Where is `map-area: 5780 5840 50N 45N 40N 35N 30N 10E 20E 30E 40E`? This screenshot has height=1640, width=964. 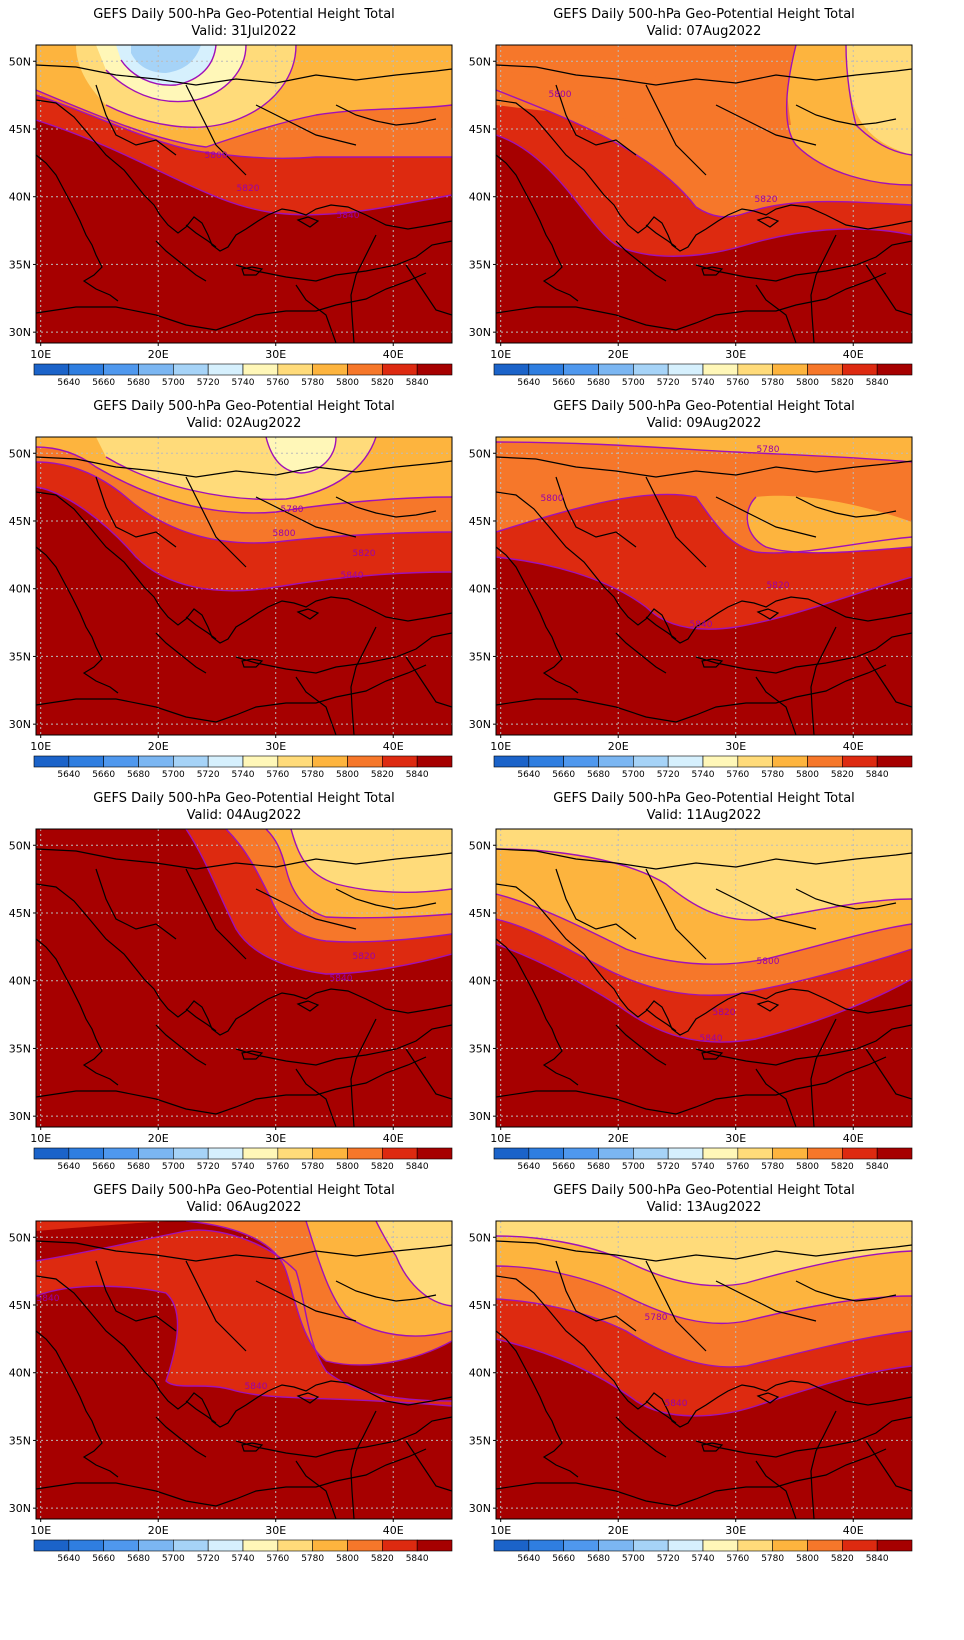 map-area: 5780 5840 50N 45N 40N 35N 30N 10E 20E 30E 40E is located at coordinates (691, 1378).